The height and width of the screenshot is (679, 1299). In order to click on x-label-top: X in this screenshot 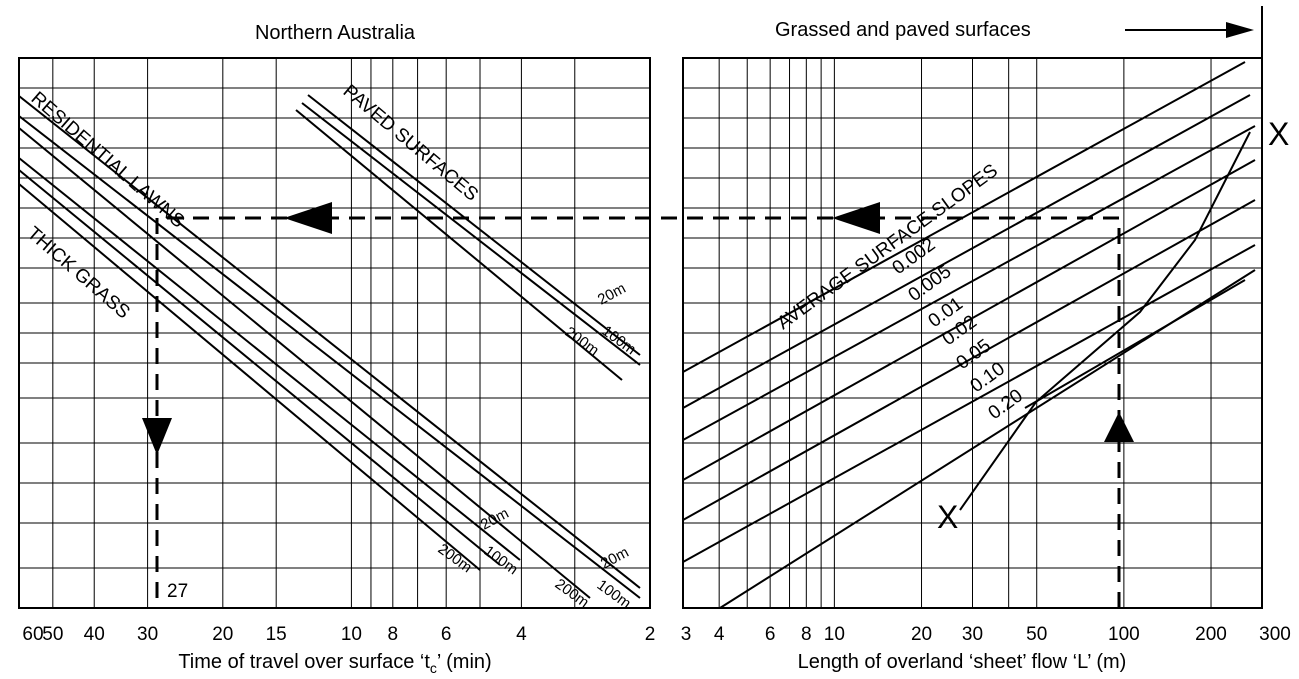, I will do `click(1278, 134)`.